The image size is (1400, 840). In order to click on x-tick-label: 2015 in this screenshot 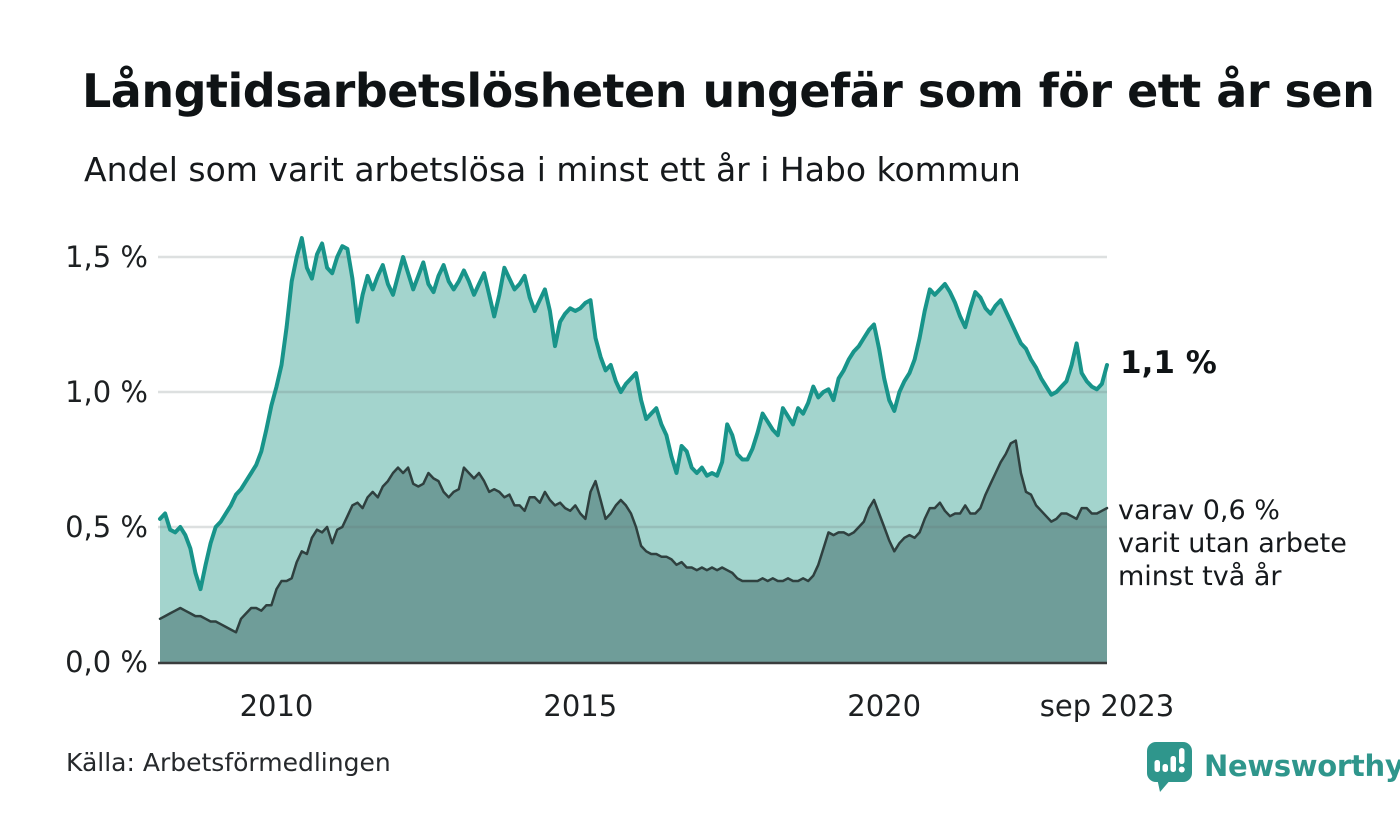, I will do `click(580, 706)`.